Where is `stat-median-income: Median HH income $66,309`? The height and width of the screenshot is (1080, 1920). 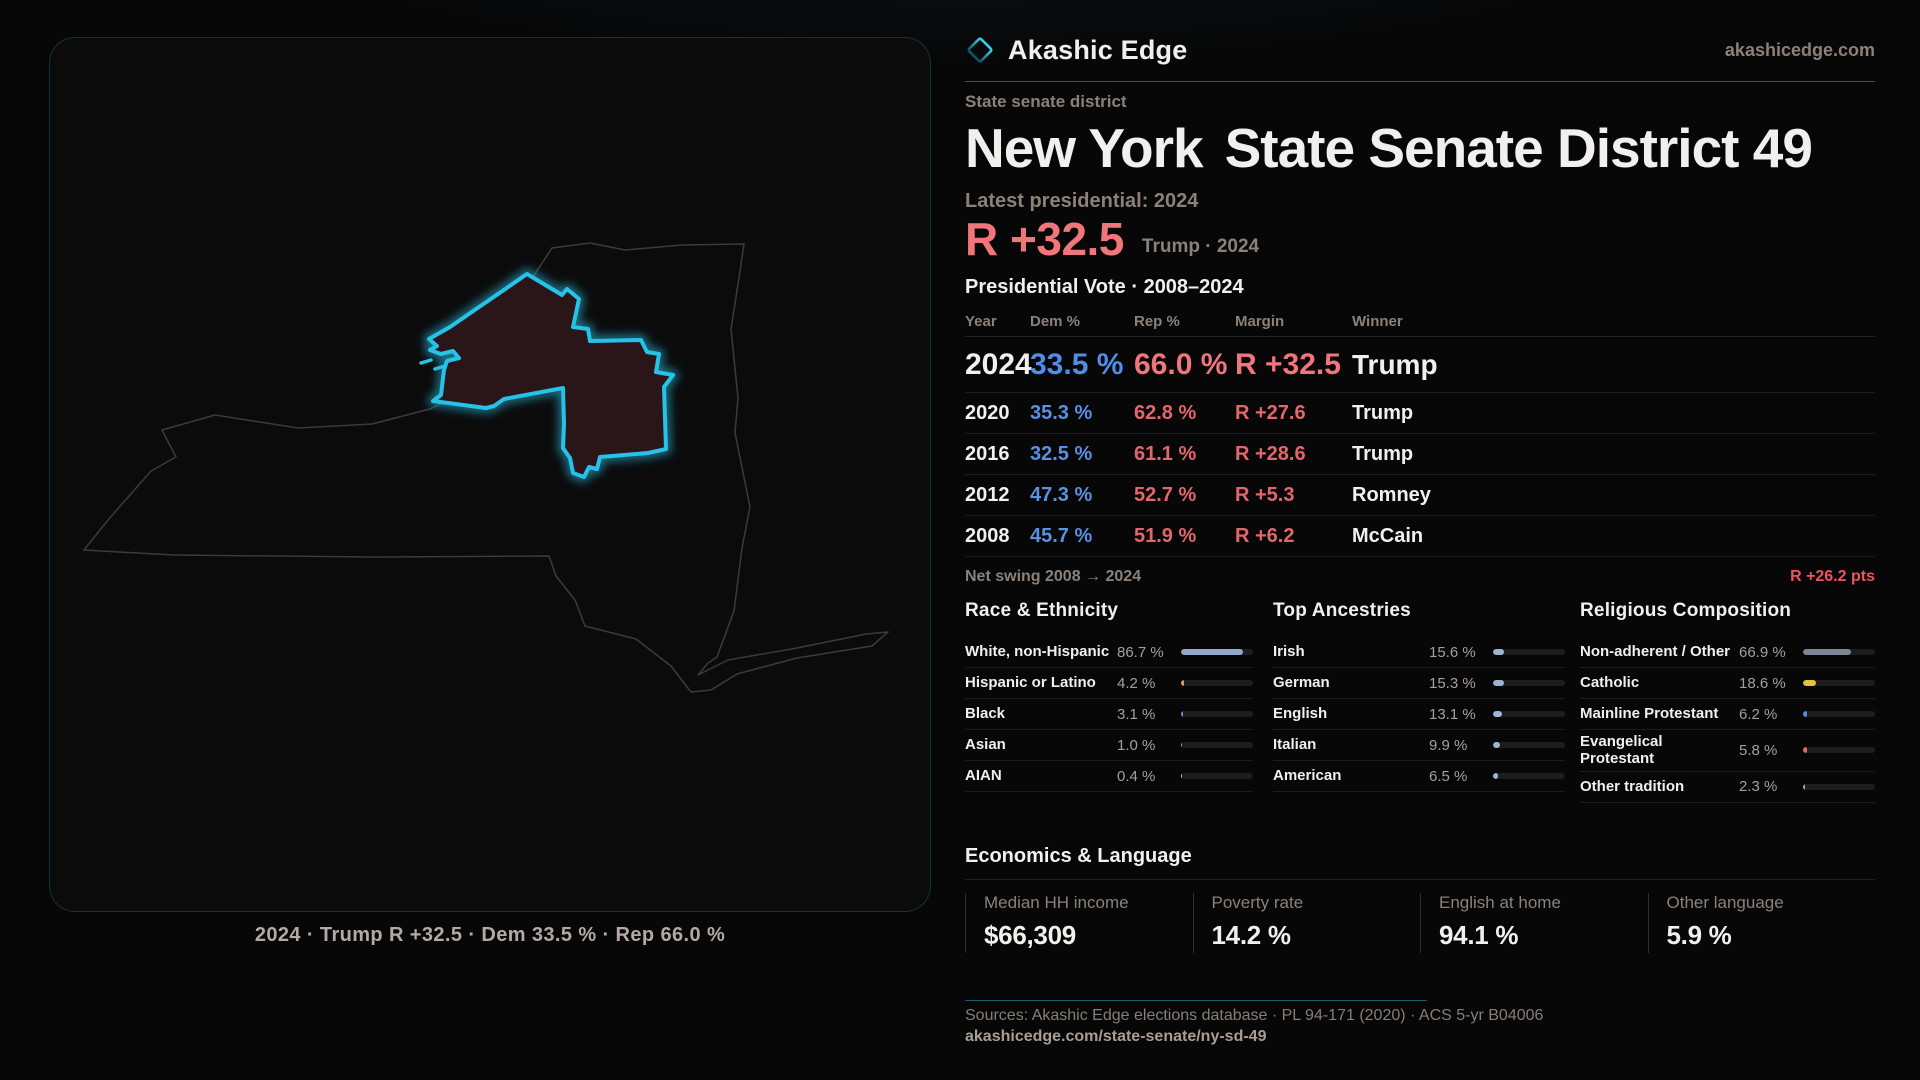
stat-median-income: Median HH income $66,309 is located at coordinates (1079, 923).